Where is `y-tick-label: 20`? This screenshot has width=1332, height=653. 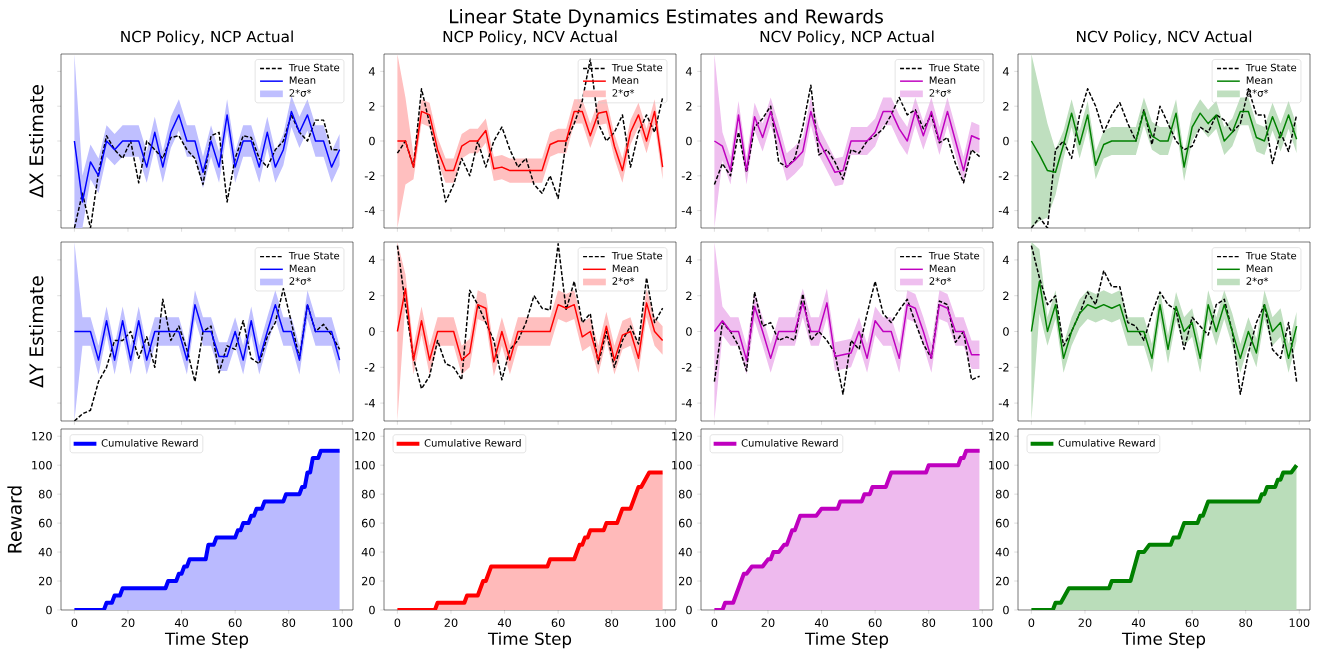 y-tick-label: 20 is located at coordinates (1002, 581).